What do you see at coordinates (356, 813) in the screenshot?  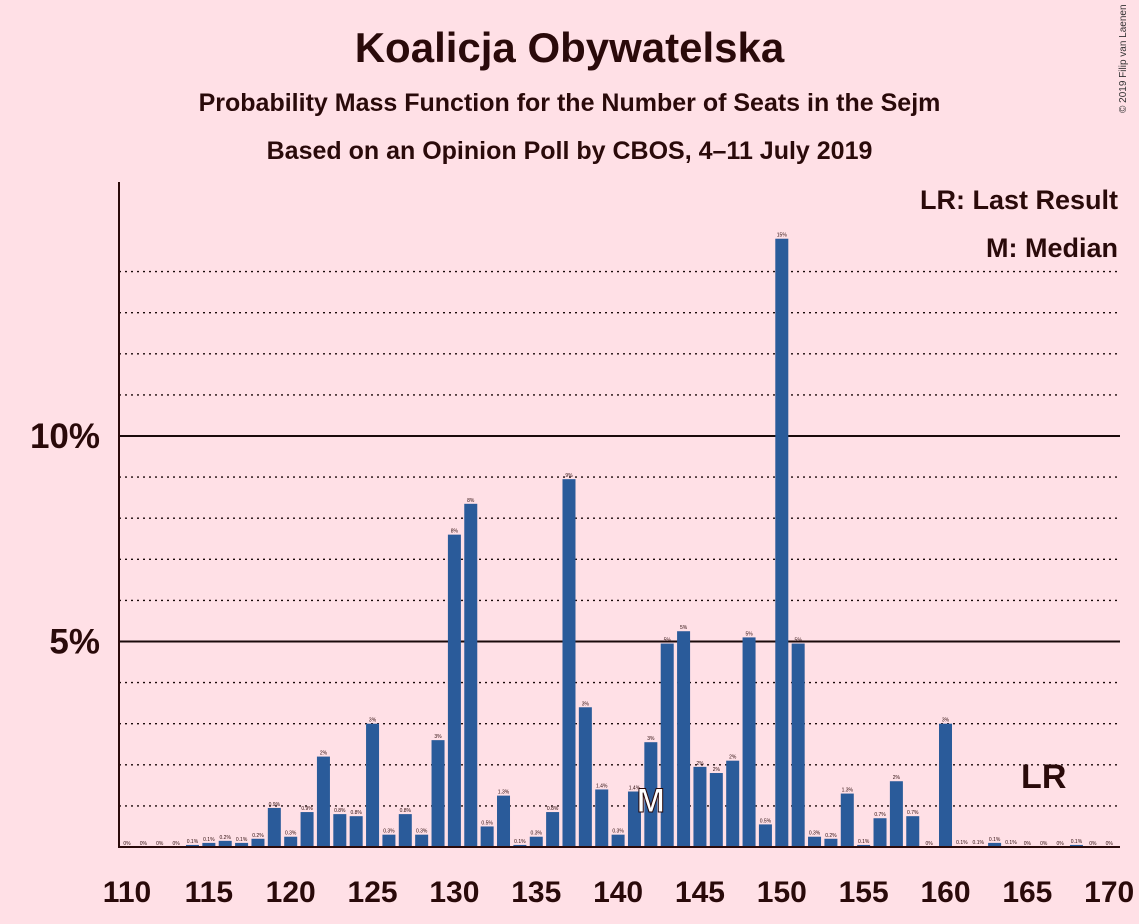 I see `bar-label-seat-124: 0.8%` at bounding box center [356, 813].